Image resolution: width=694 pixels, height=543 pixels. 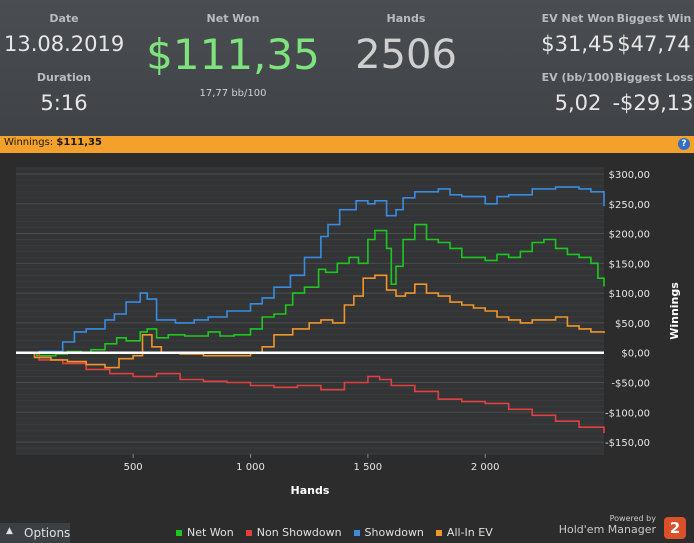 What do you see at coordinates (310, 321) in the screenshot?
I see `series-line-all-in-ev` at bounding box center [310, 321].